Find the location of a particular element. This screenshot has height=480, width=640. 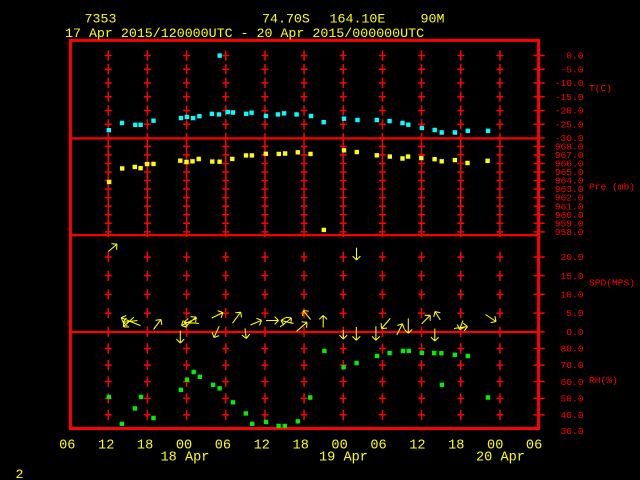

svg-text: 18 Apr is located at coordinates (185, 458).